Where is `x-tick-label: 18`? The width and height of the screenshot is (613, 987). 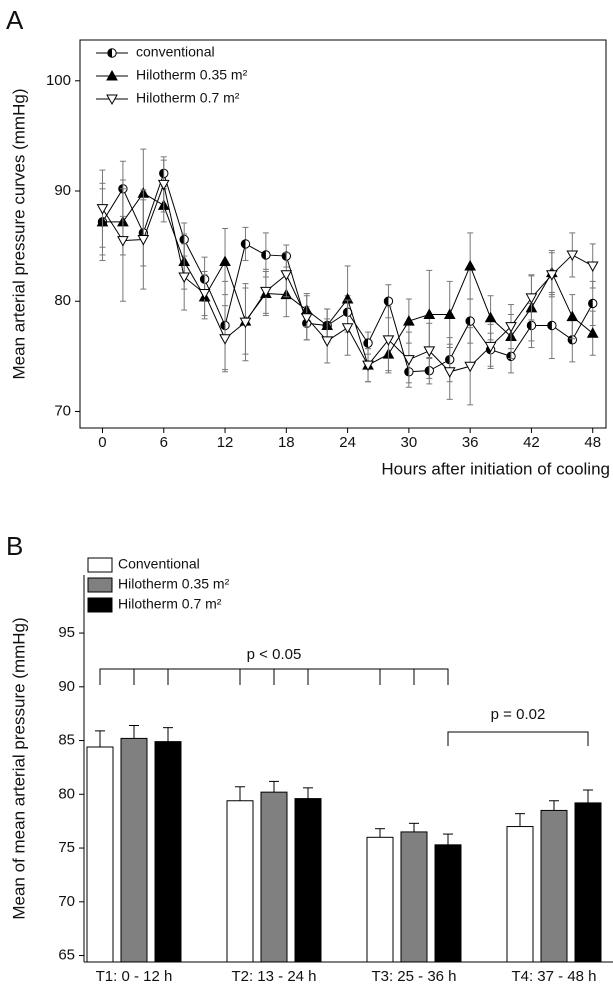 x-tick-label: 18 is located at coordinates (286, 442).